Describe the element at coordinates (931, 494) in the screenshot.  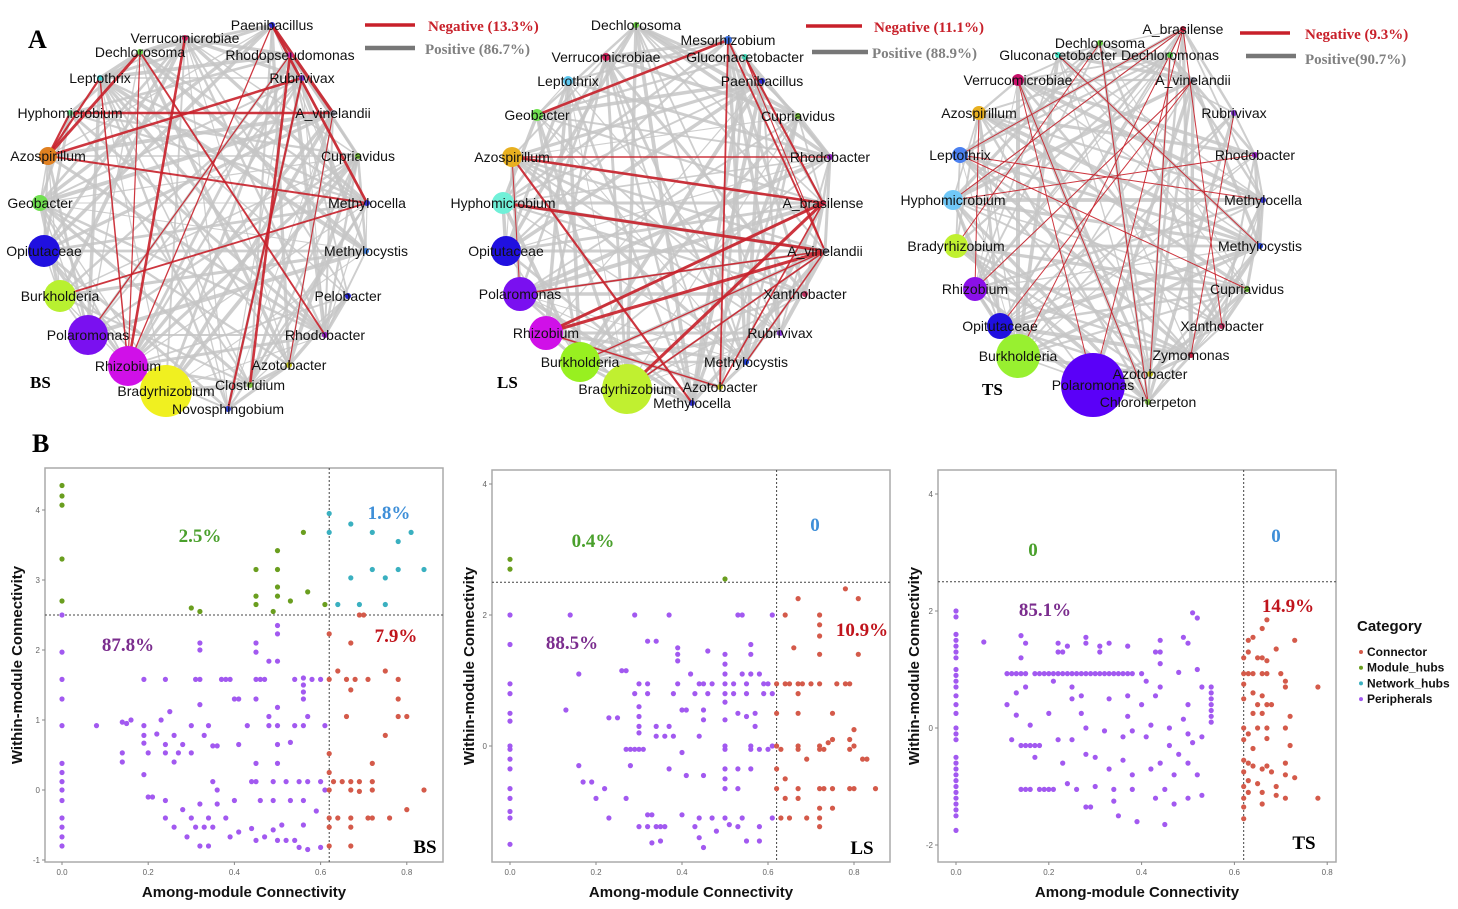
I see `y-tick-label: 4` at that location.